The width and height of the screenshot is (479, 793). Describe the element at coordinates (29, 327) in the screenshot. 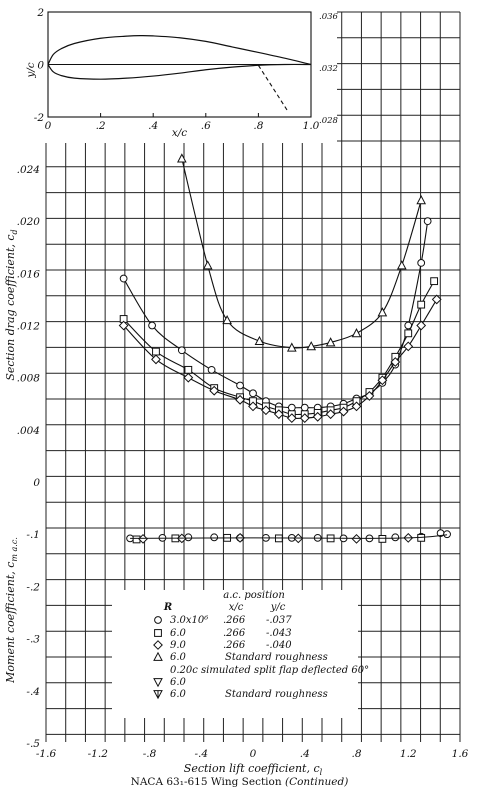

I see `drag-tick-label: .012` at that location.